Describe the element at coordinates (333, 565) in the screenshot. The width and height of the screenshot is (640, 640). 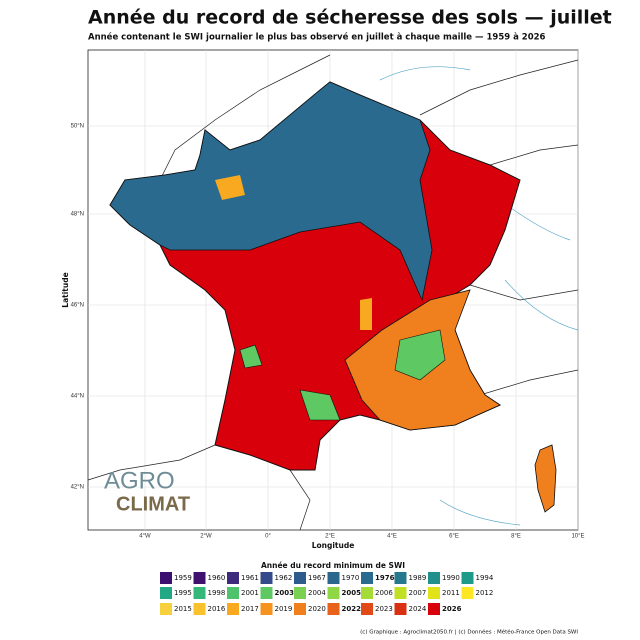
I see `legend-title: Année du record minimum de SWI` at that location.